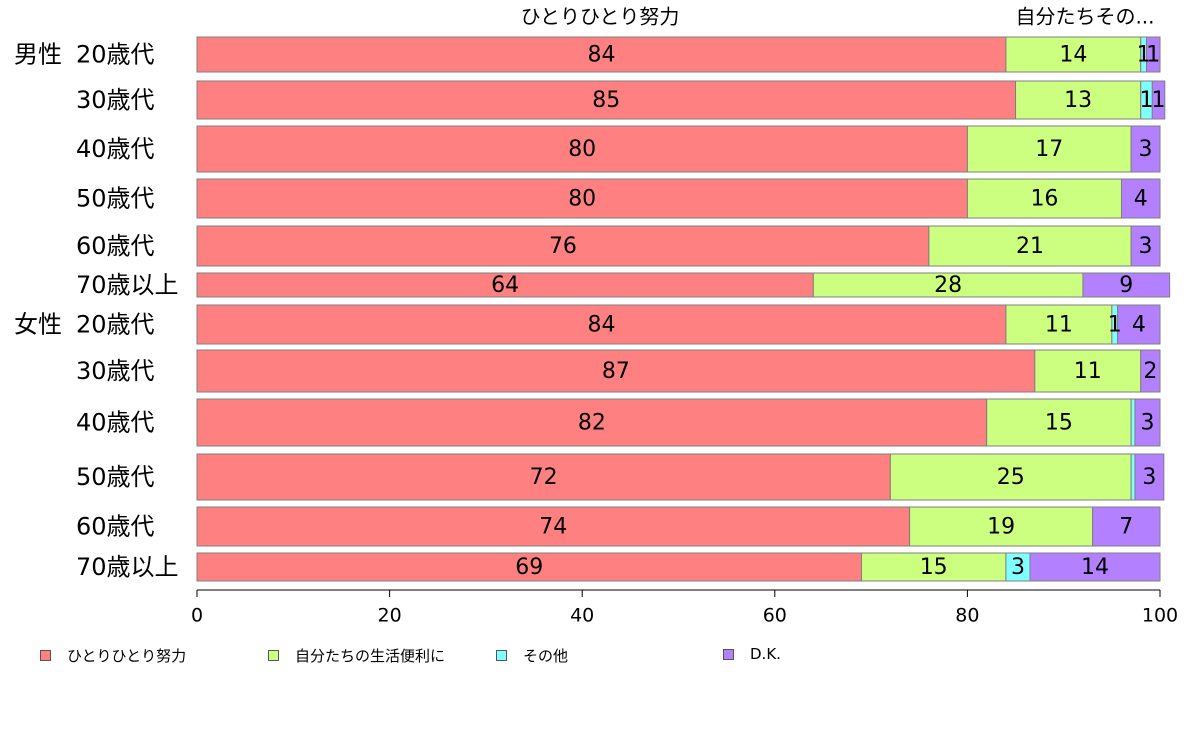 The image size is (1188, 736). What do you see at coordinates (582, 616) in the screenshot?
I see `x-tick-label: 40` at bounding box center [582, 616].